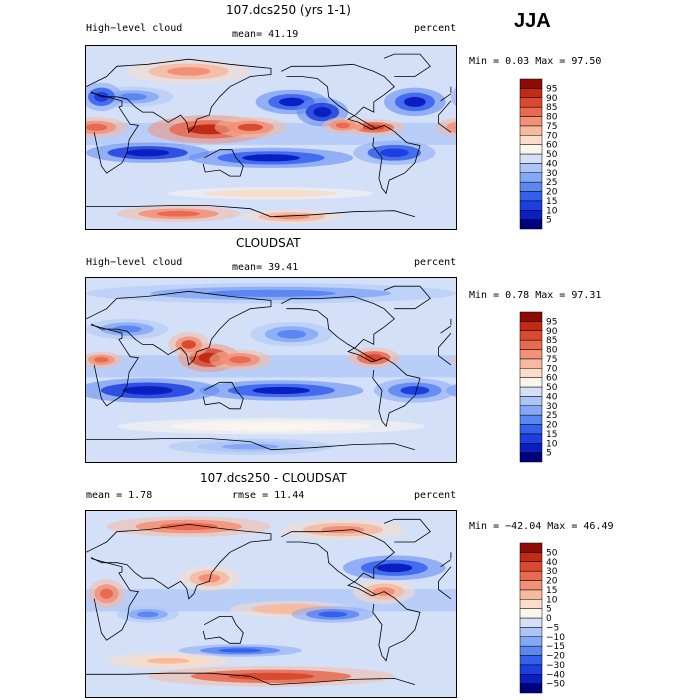 The height and width of the screenshot is (700, 700). What do you see at coordinates (552, 118) in the screenshot?
I see `colorbar-tick-label: 80` at bounding box center [552, 118].